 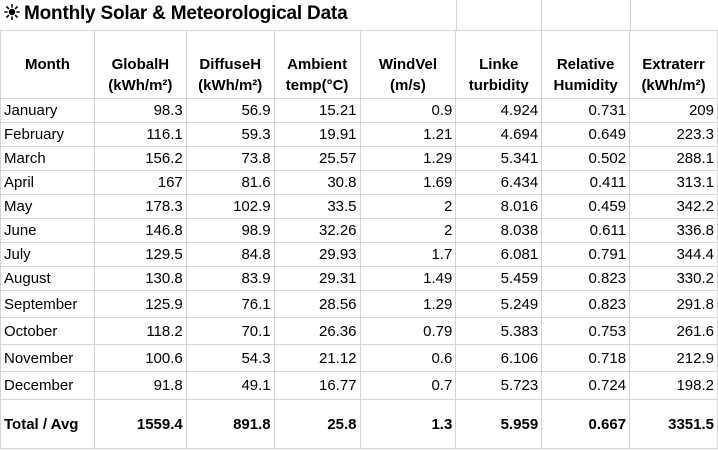 What do you see at coordinates (47, 158) in the screenshot?
I see `month-cell: March` at bounding box center [47, 158].